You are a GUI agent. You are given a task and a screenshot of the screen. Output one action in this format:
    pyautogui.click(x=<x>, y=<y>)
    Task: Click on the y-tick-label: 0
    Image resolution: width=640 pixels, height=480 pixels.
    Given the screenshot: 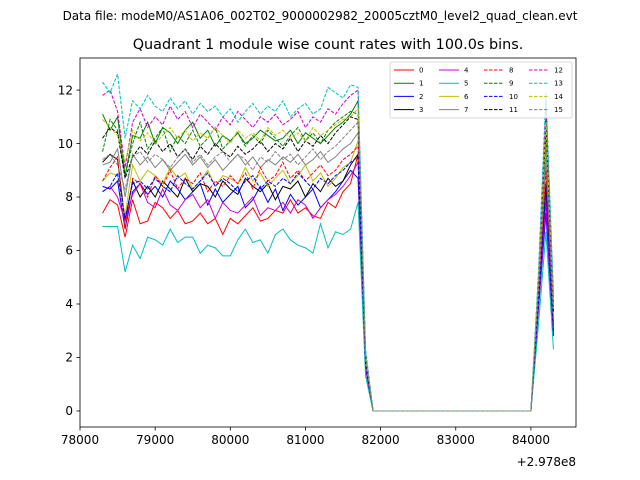 What is the action you would take?
    pyautogui.click(x=69, y=411)
    